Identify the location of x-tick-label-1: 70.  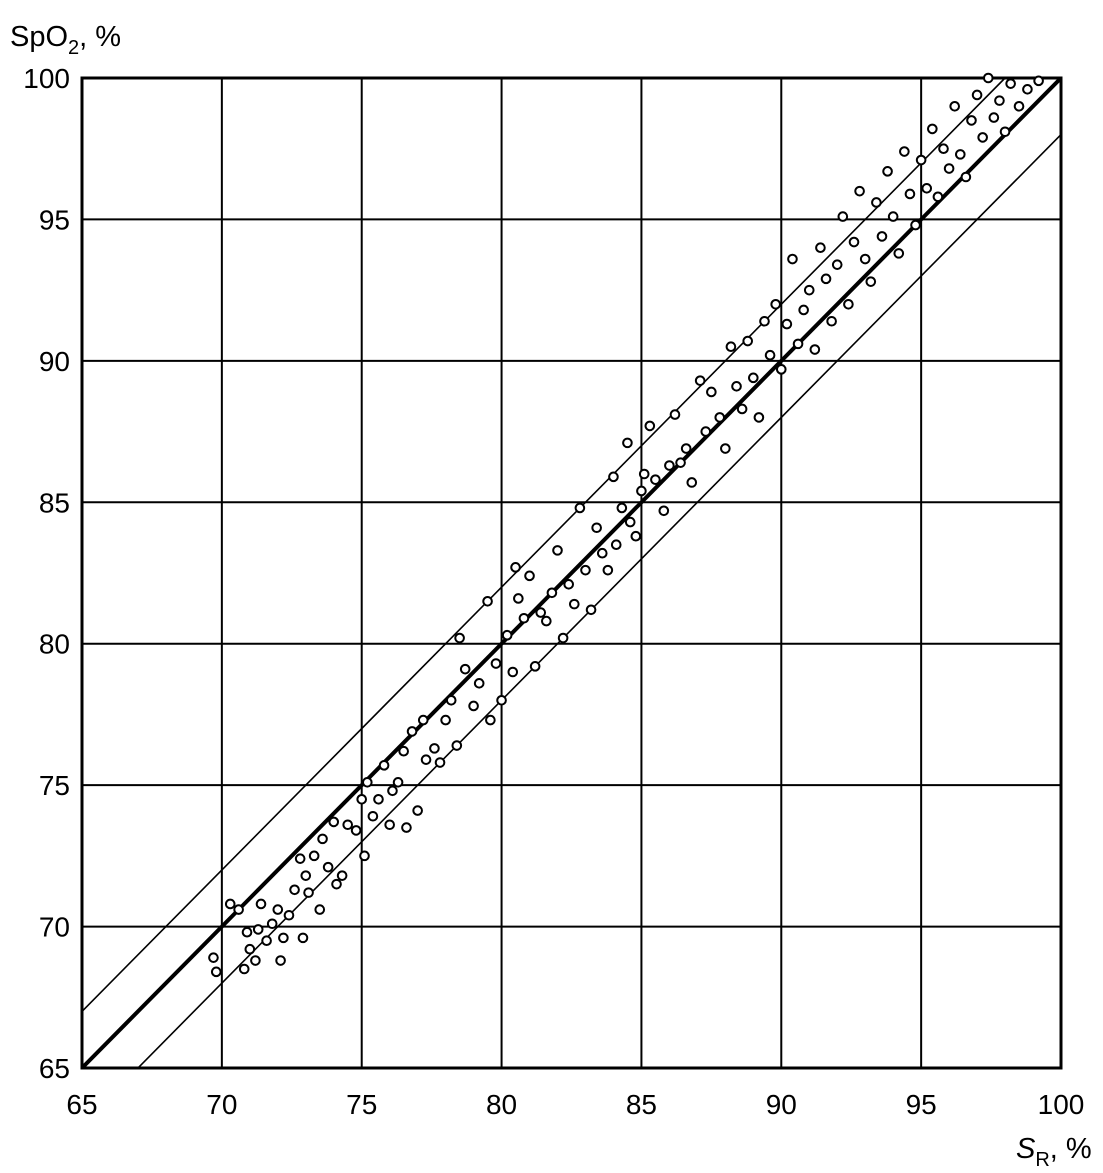
(221, 1104).